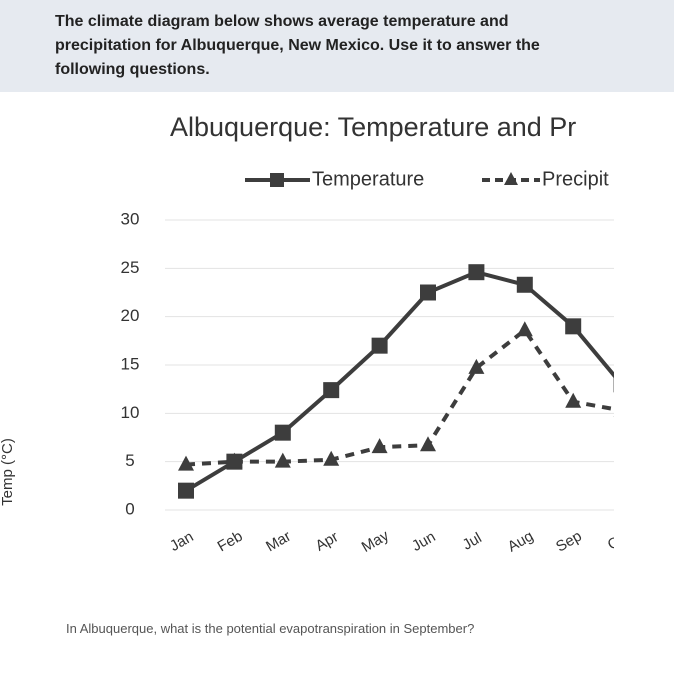  What do you see at coordinates (373, 127) in the screenshot?
I see `chart-title: Albuquerque: Temperature and Pr` at bounding box center [373, 127].